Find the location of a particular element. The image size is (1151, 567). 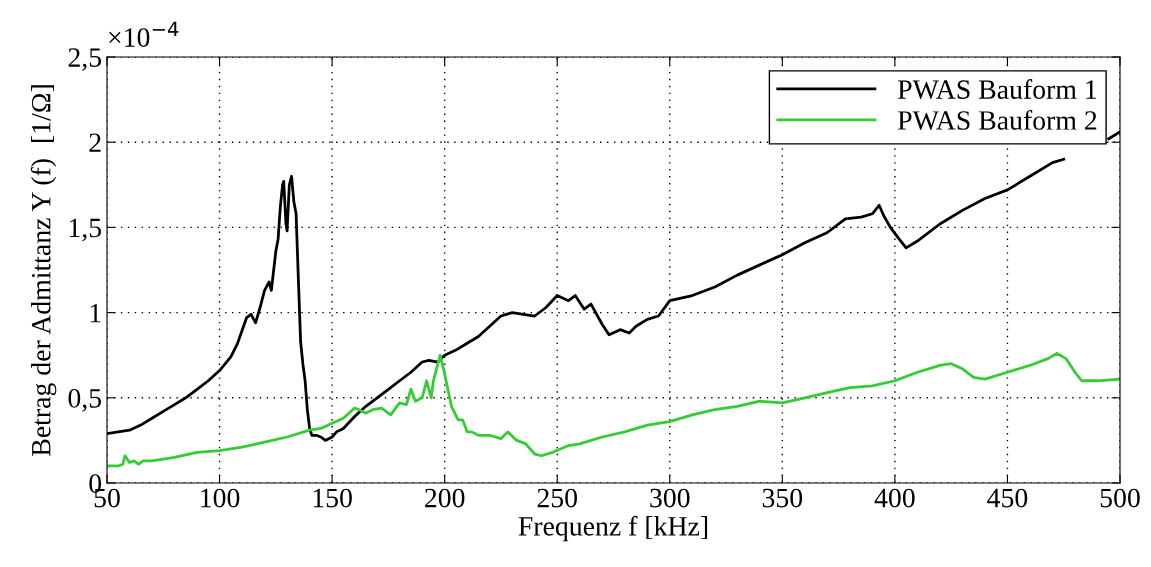

x-tick-label: 400 is located at coordinates (894, 498).